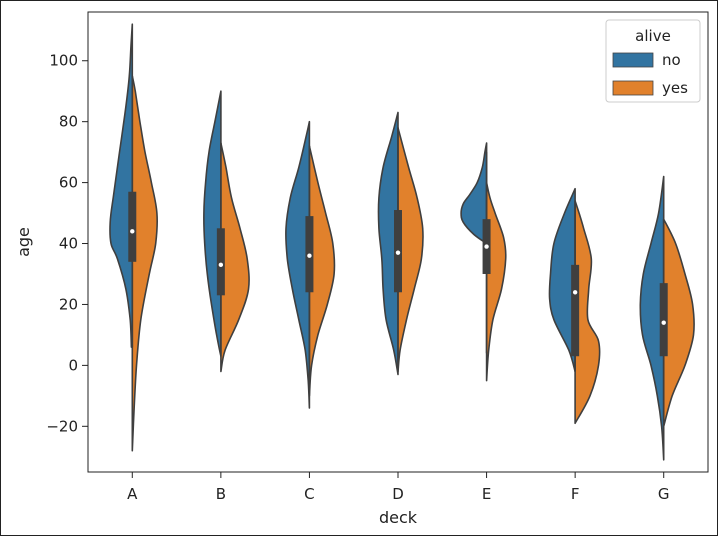 This screenshot has height=536, width=718. I want to click on y-axis: −20 0 20 40 60 80 100, so click(67, 243).